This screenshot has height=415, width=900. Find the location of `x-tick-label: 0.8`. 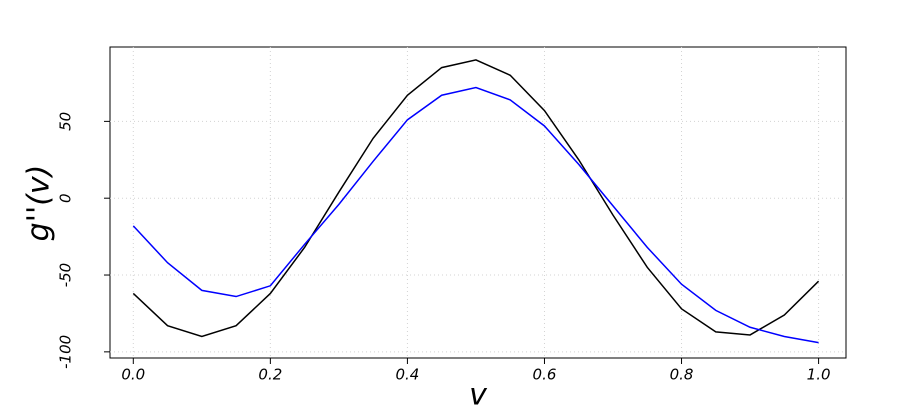

x-tick-label: 0.8 is located at coordinates (682, 375).